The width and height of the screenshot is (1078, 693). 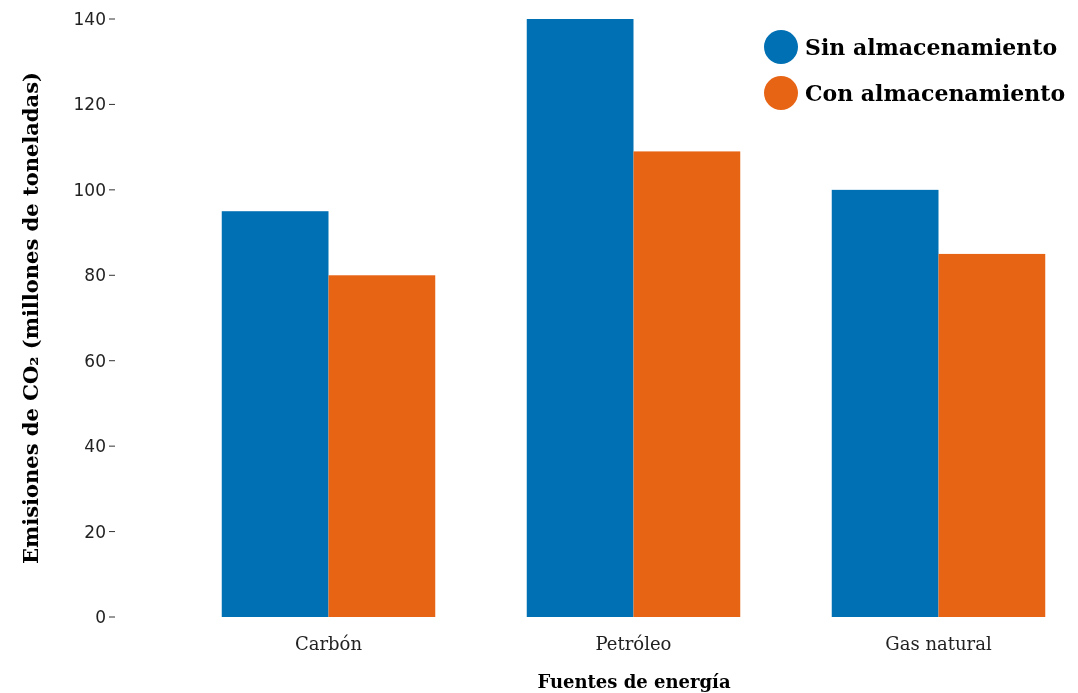 What do you see at coordinates (89, 104) in the screenshot?
I see `y-tick-label: 120` at bounding box center [89, 104].